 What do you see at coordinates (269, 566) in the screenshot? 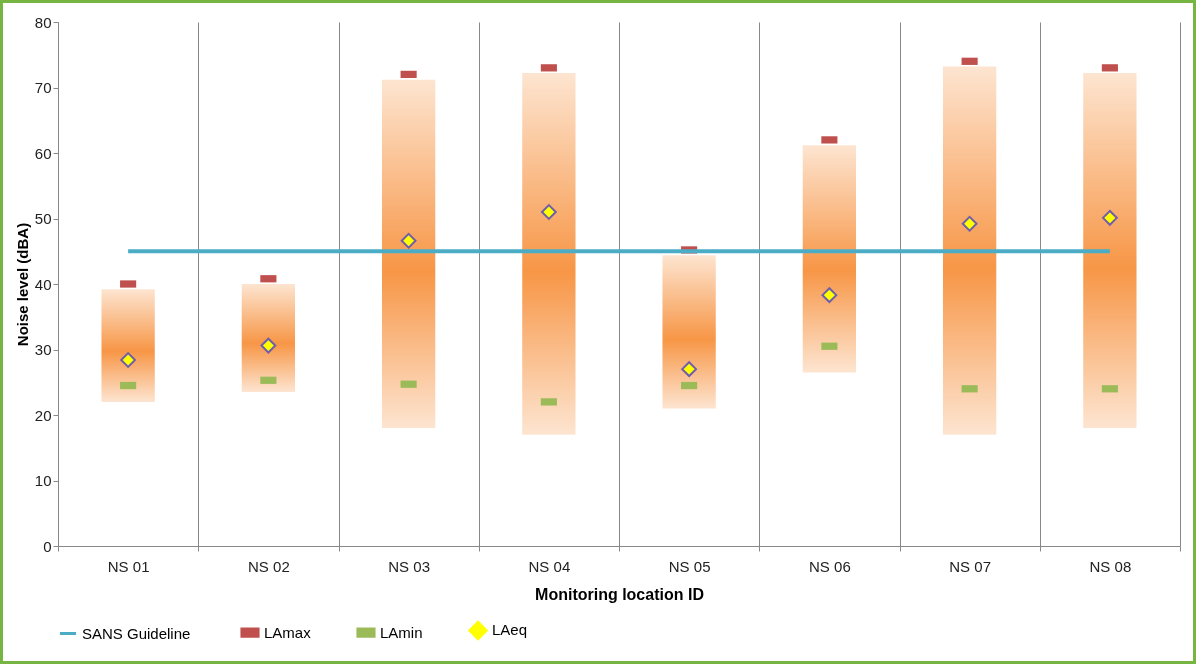
I see `x-tick-label: NS 02` at bounding box center [269, 566].